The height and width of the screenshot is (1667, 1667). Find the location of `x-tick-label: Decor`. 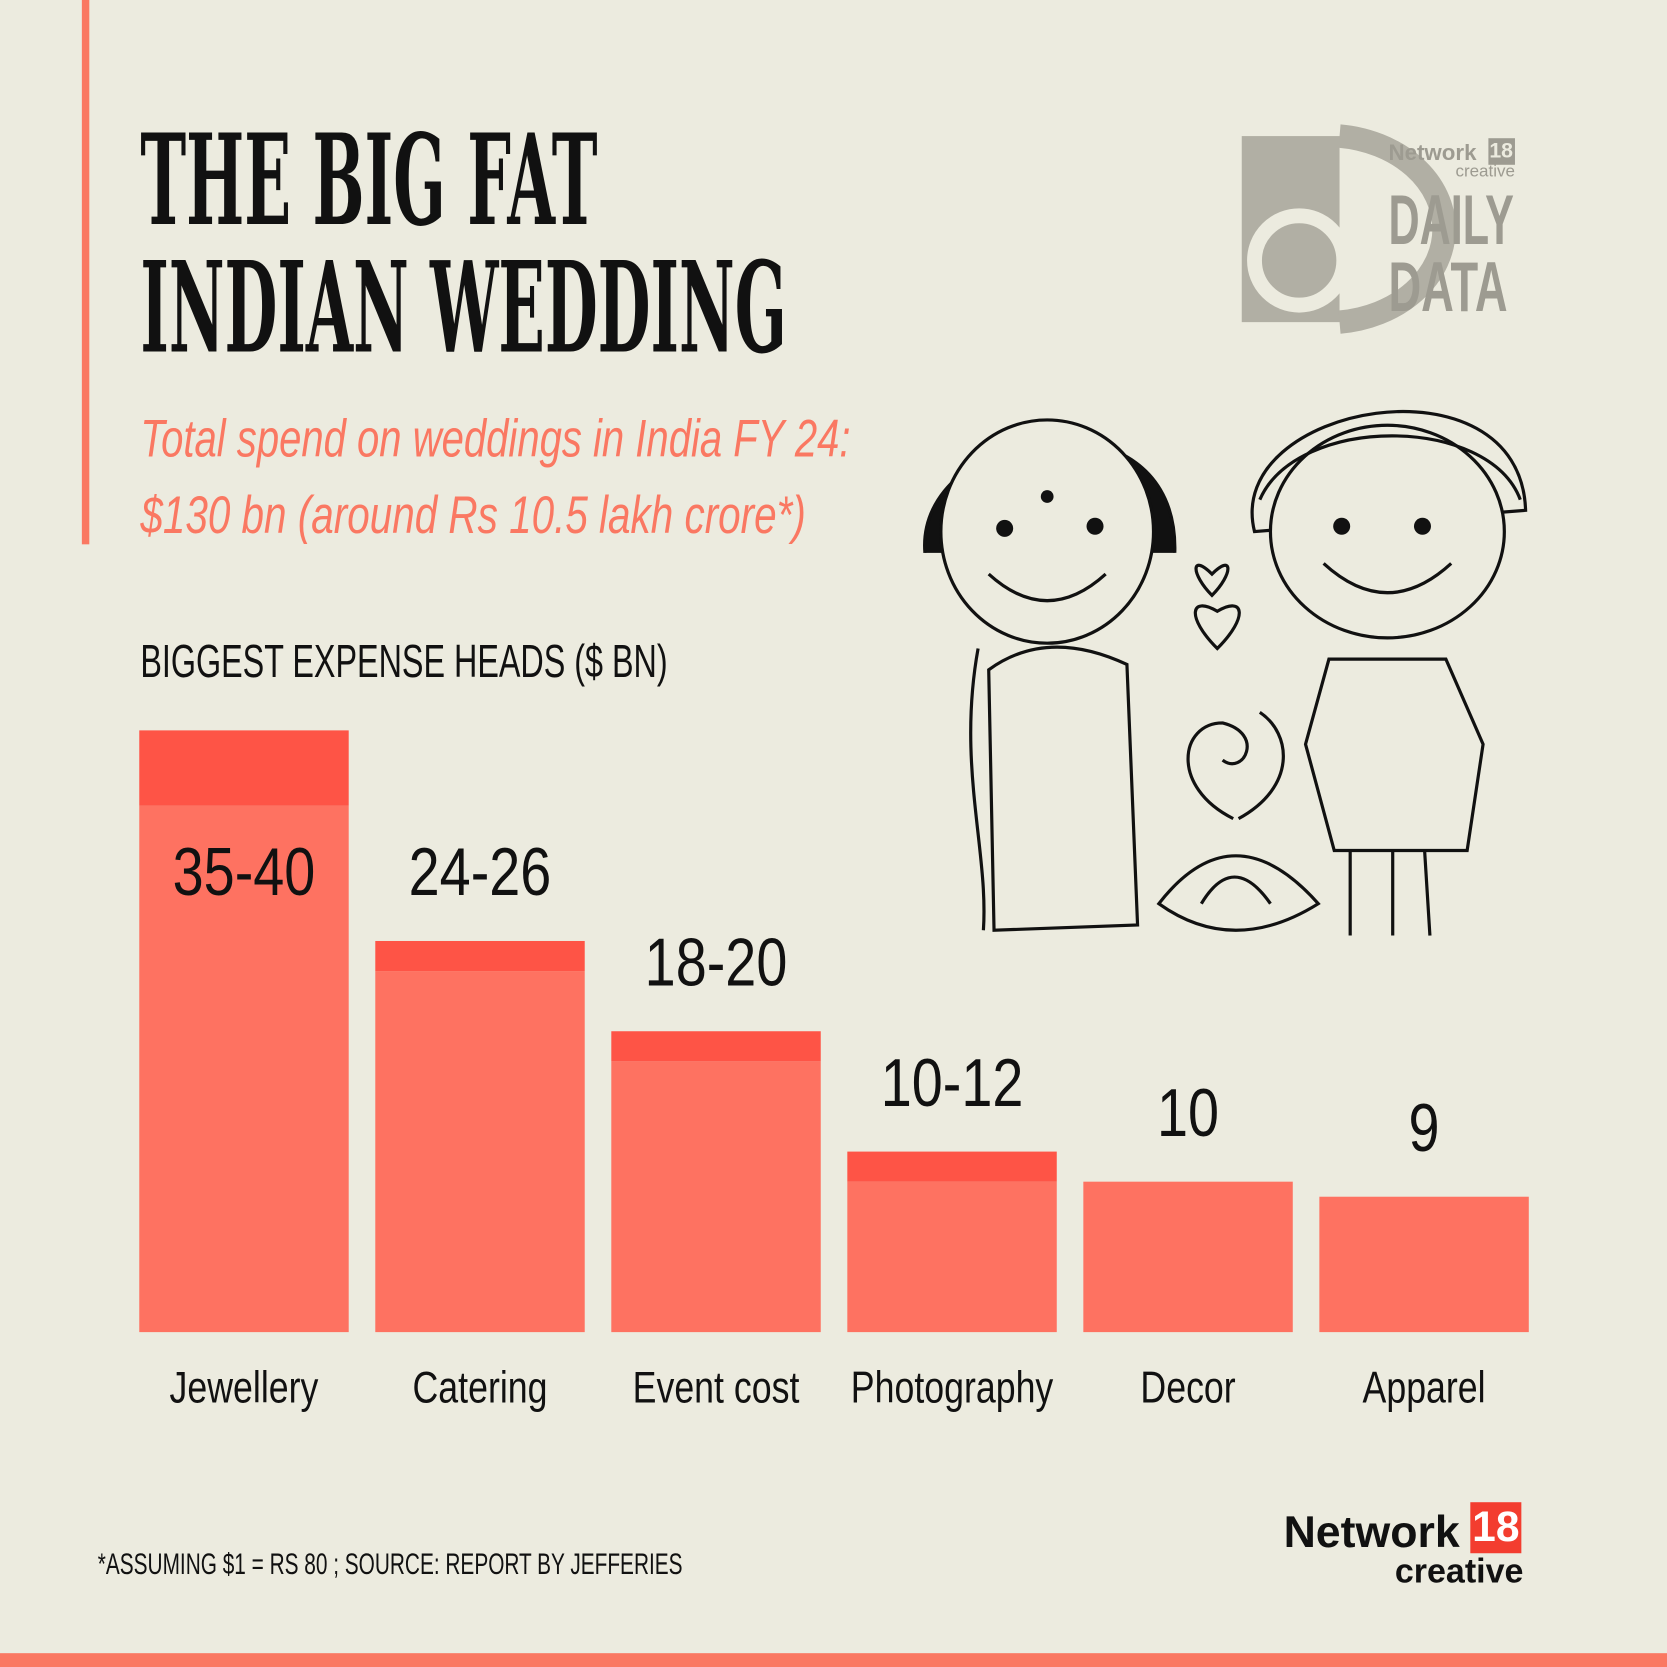

x-tick-label: Decor is located at coordinates (1187, 1387).